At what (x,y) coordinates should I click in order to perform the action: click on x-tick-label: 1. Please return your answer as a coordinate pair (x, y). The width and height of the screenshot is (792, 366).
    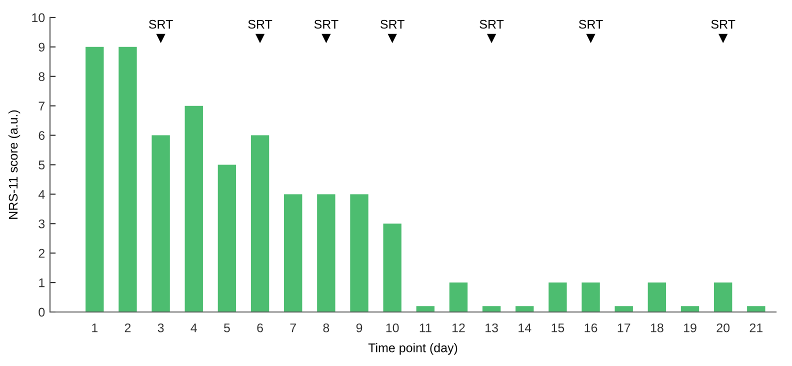
    Looking at the image, I should click on (95, 328).